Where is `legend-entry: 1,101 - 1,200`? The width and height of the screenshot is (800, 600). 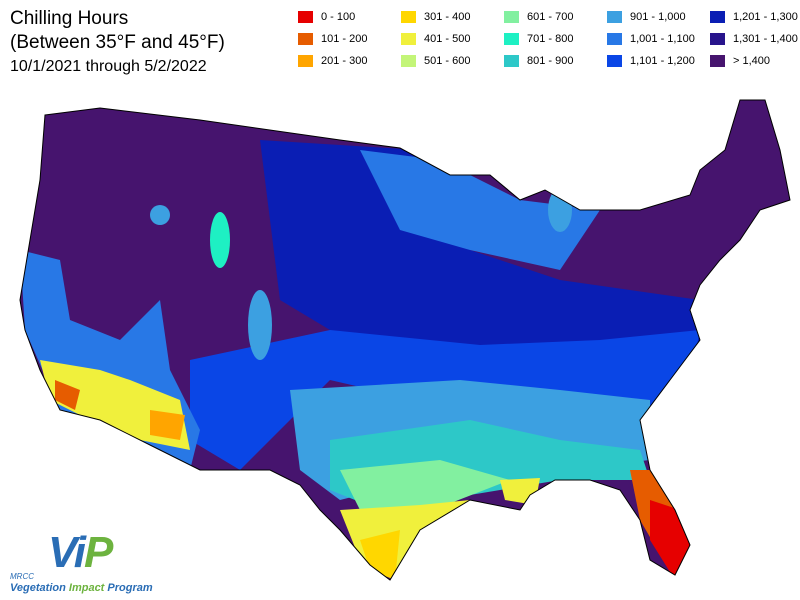
legend-entry: 1,101 - 1,200 is located at coordinates (651, 61).